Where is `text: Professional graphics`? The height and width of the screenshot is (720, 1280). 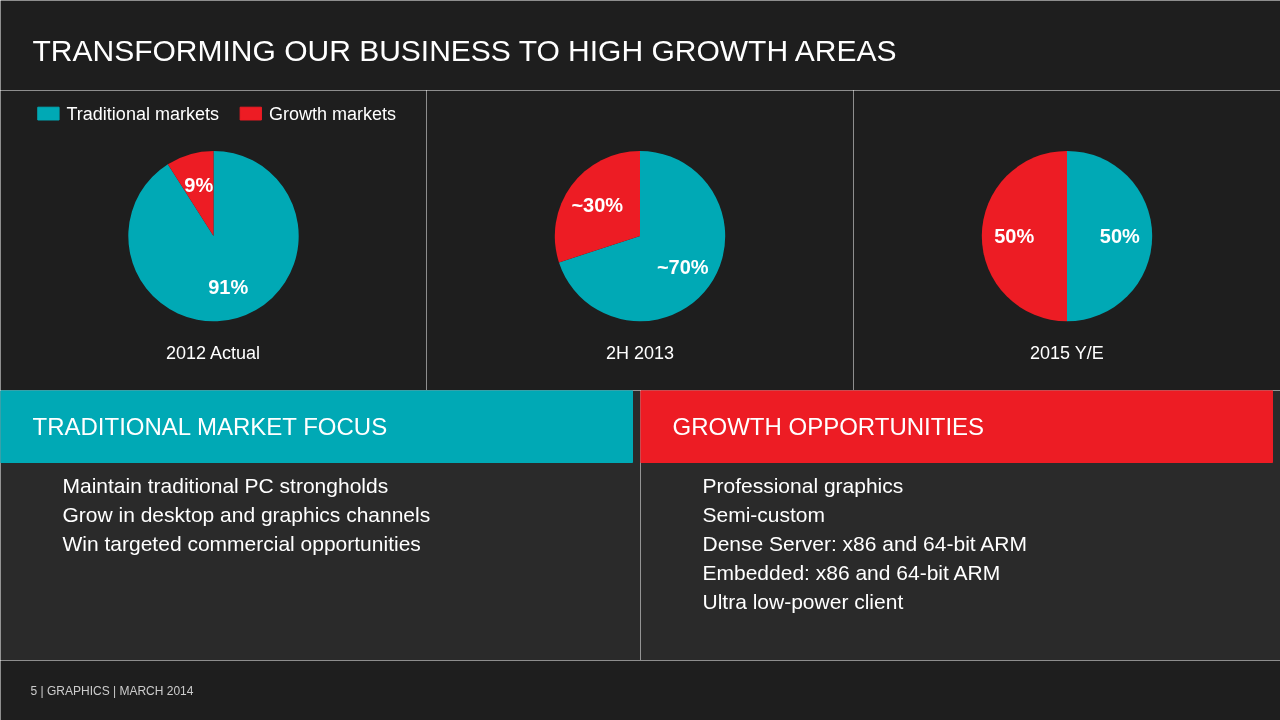
text: Professional graphics is located at coordinates (803, 485).